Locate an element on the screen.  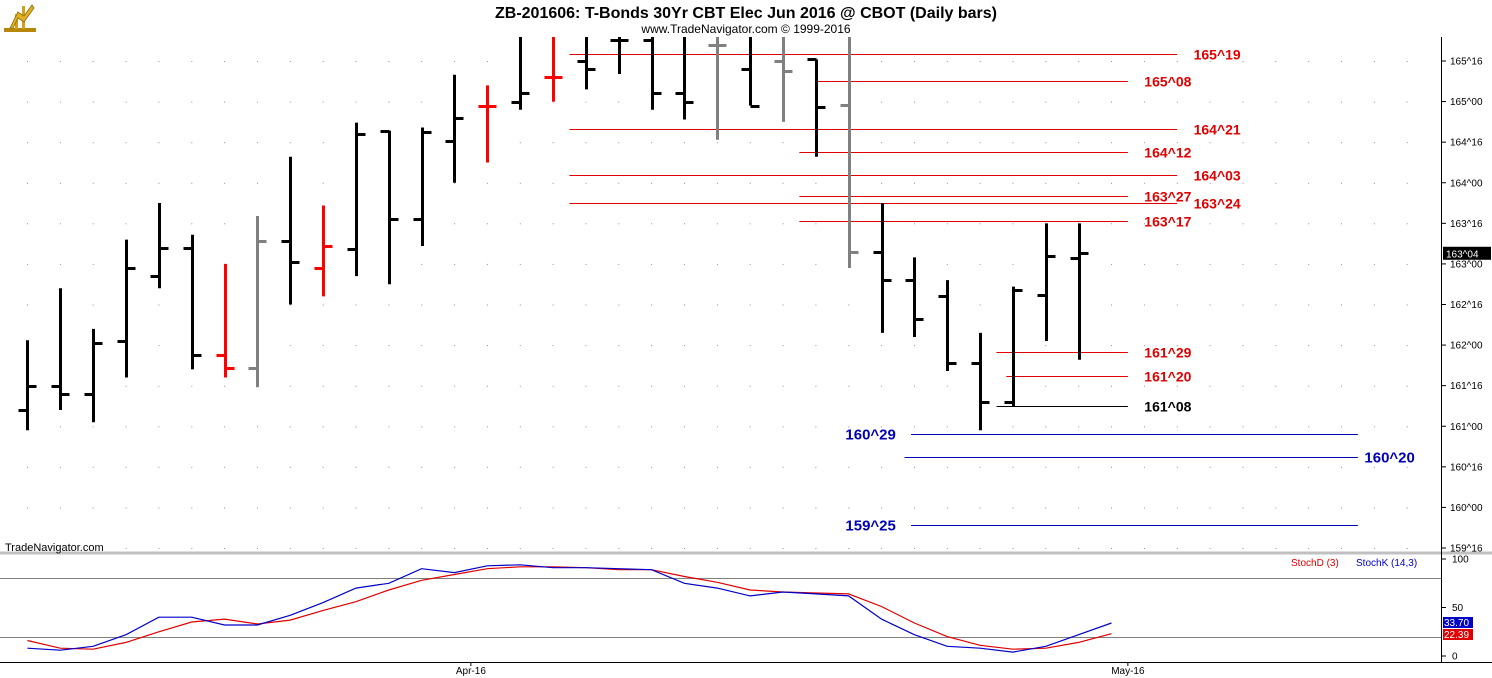
level-label: 160^20 is located at coordinates (1389, 458).